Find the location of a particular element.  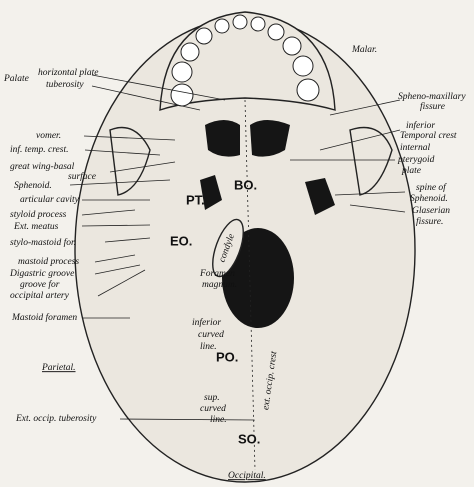

label: plate is located at coordinates (411, 171).